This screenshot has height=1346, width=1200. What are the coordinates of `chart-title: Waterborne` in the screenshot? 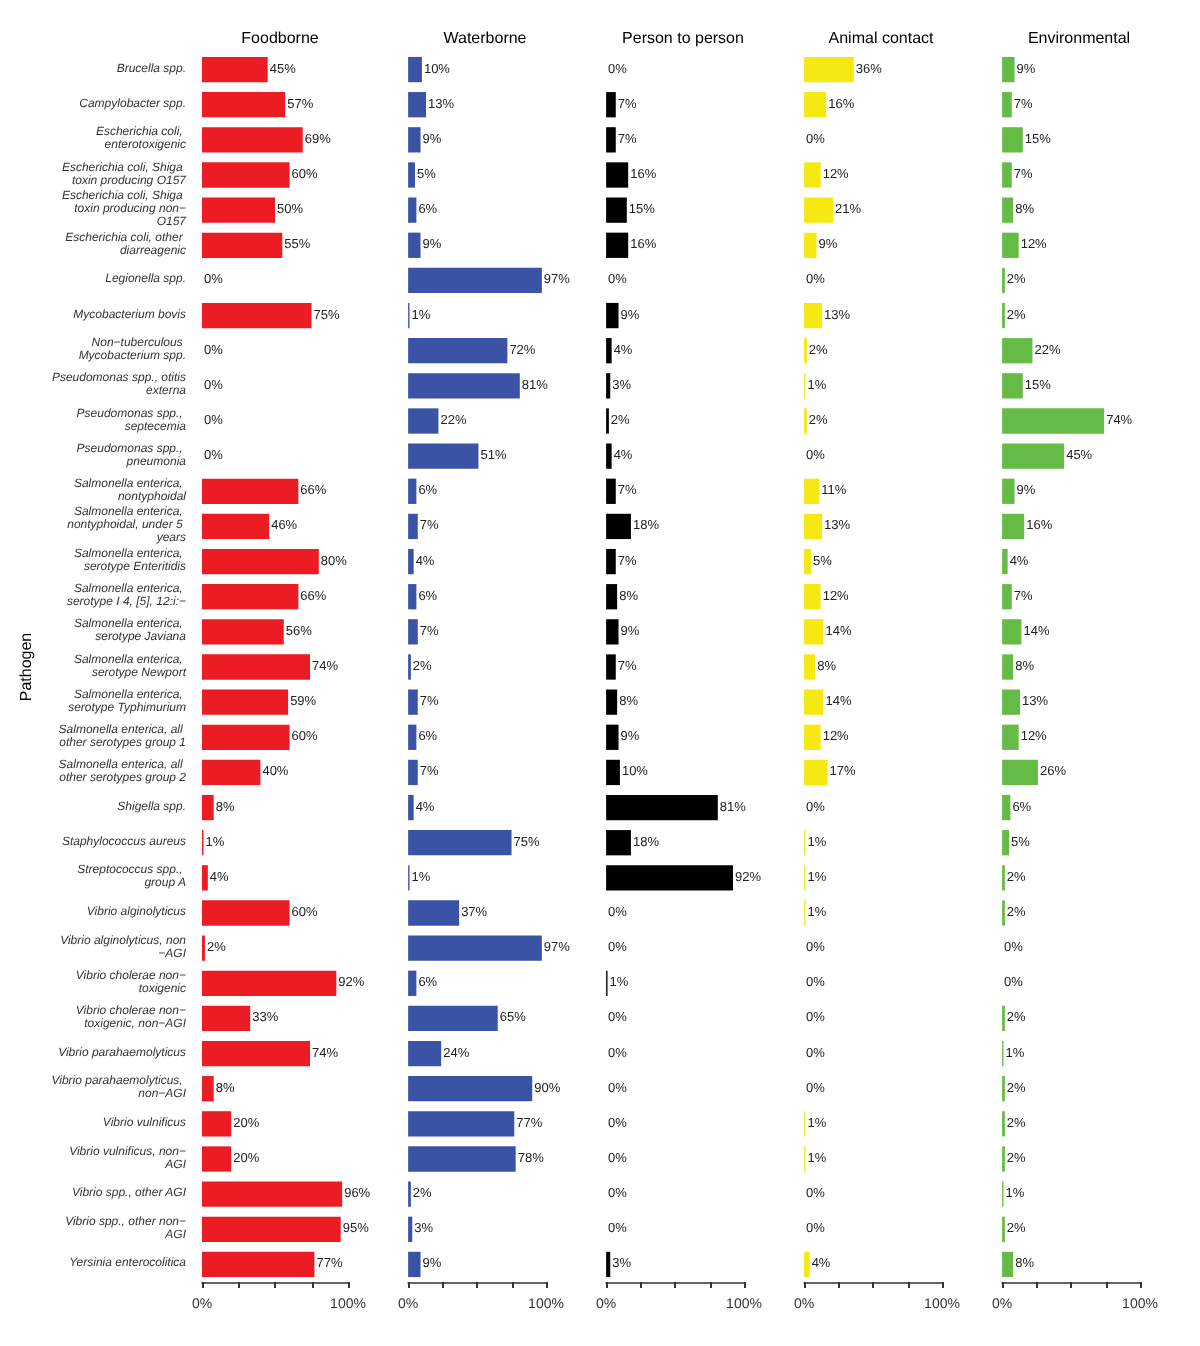 It's located at (485, 38).